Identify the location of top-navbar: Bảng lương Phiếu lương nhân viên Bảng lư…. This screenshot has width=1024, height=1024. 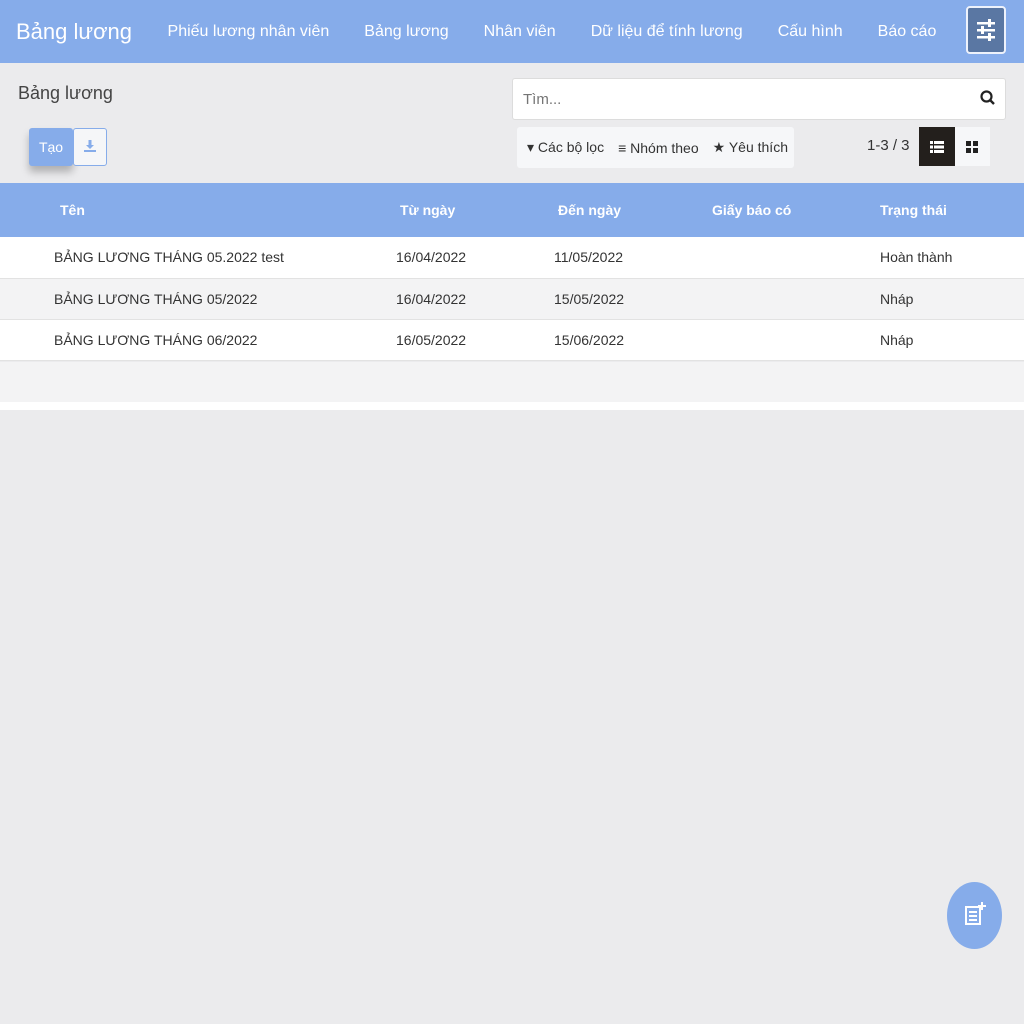
(512, 31).